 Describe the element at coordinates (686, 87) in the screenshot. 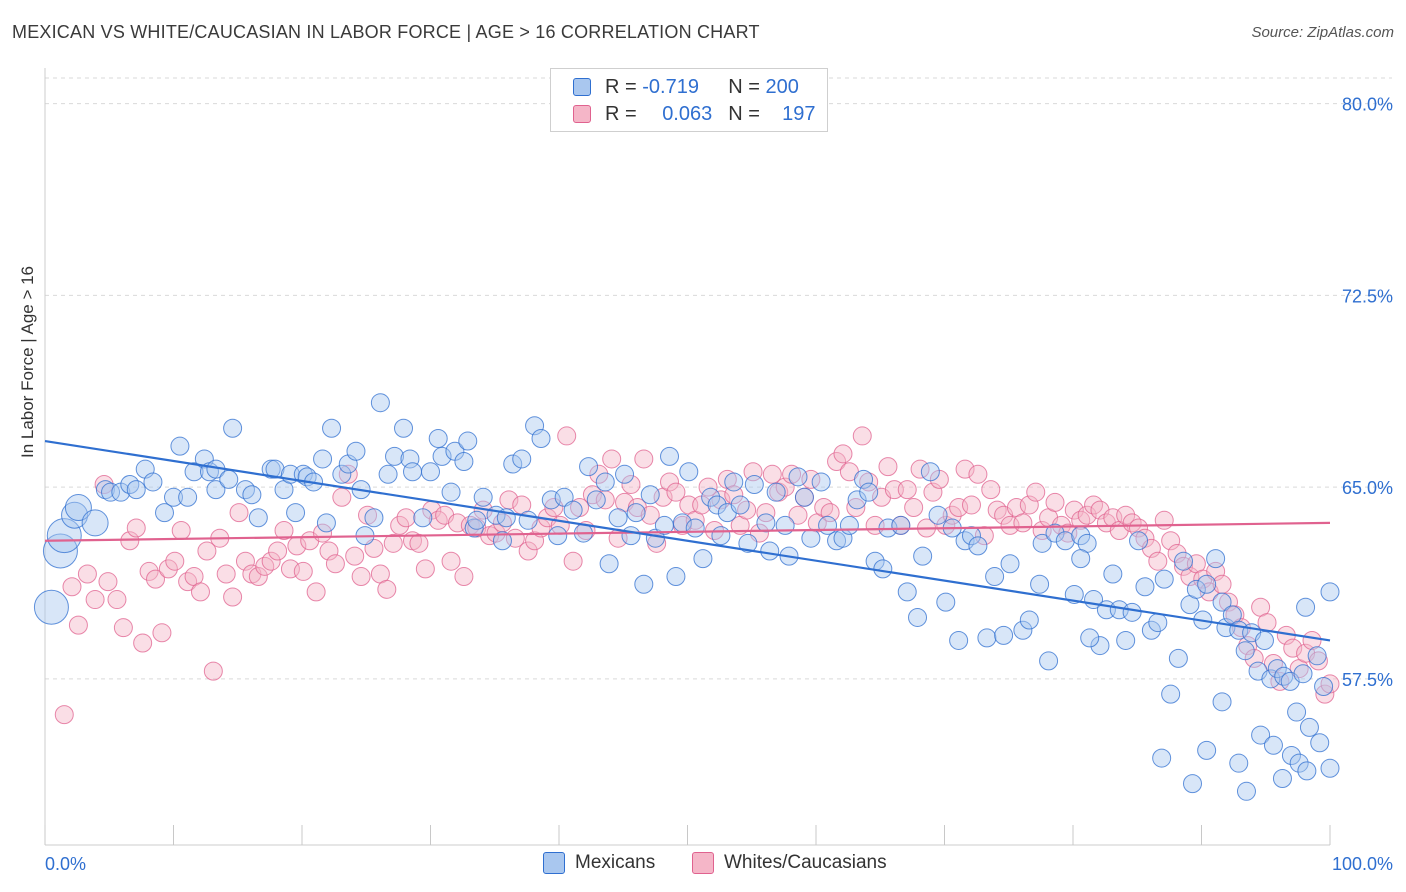

I see `legend-row-mexicans: R = -0.719 N = 200` at that location.